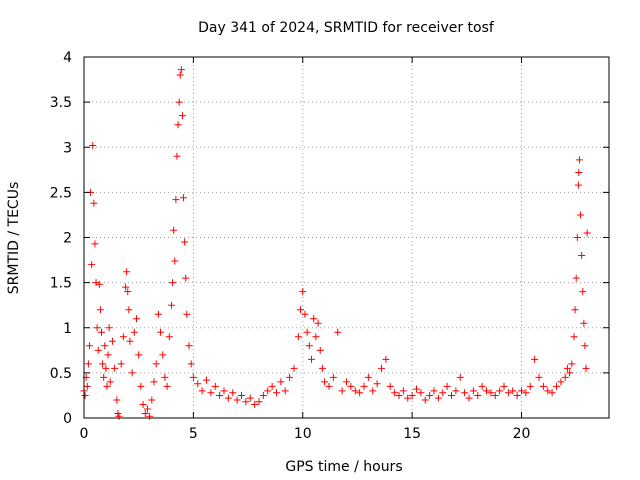 The height and width of the screenshot is (480, 640). What do you see at coordinates (67, 148) in the screenshot?
I see `y-tick-label: 3` at bounding box center [67, 148].